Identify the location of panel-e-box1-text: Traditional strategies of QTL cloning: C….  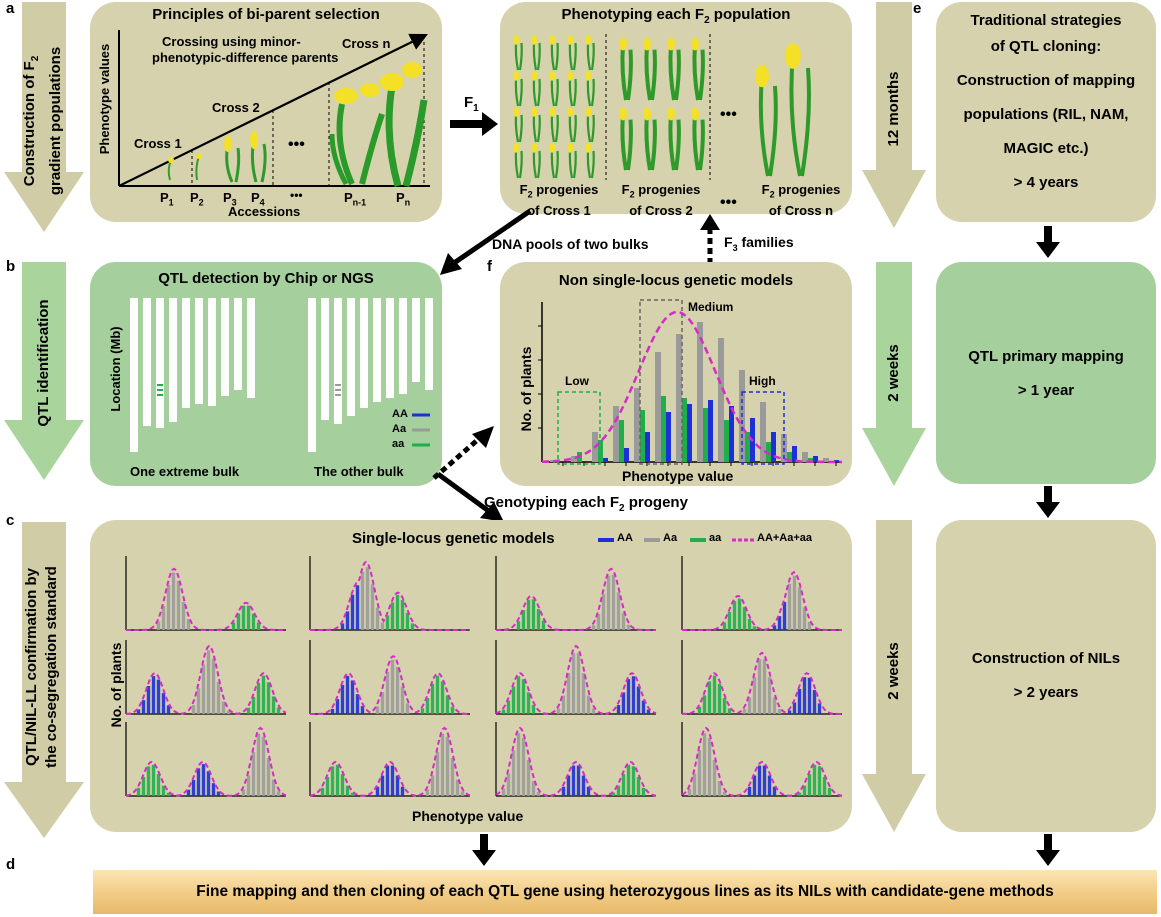
(1046, 101).